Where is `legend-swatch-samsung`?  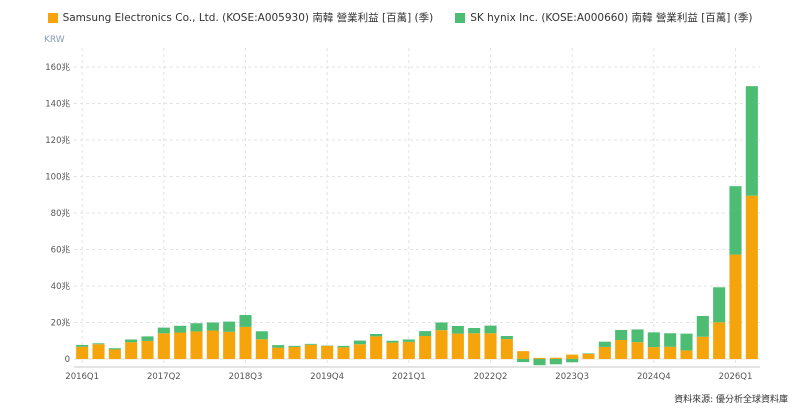 legend-swatch-samsung is located at coordinates (52, 17).